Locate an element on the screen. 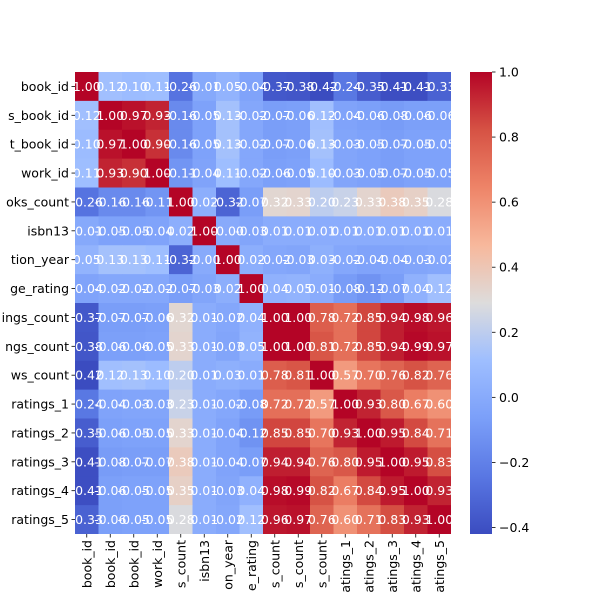 Image resolution: width=600 pixels, height=600 pixels. cell-annotation: -0.32 is located at coordinates (228, 201).